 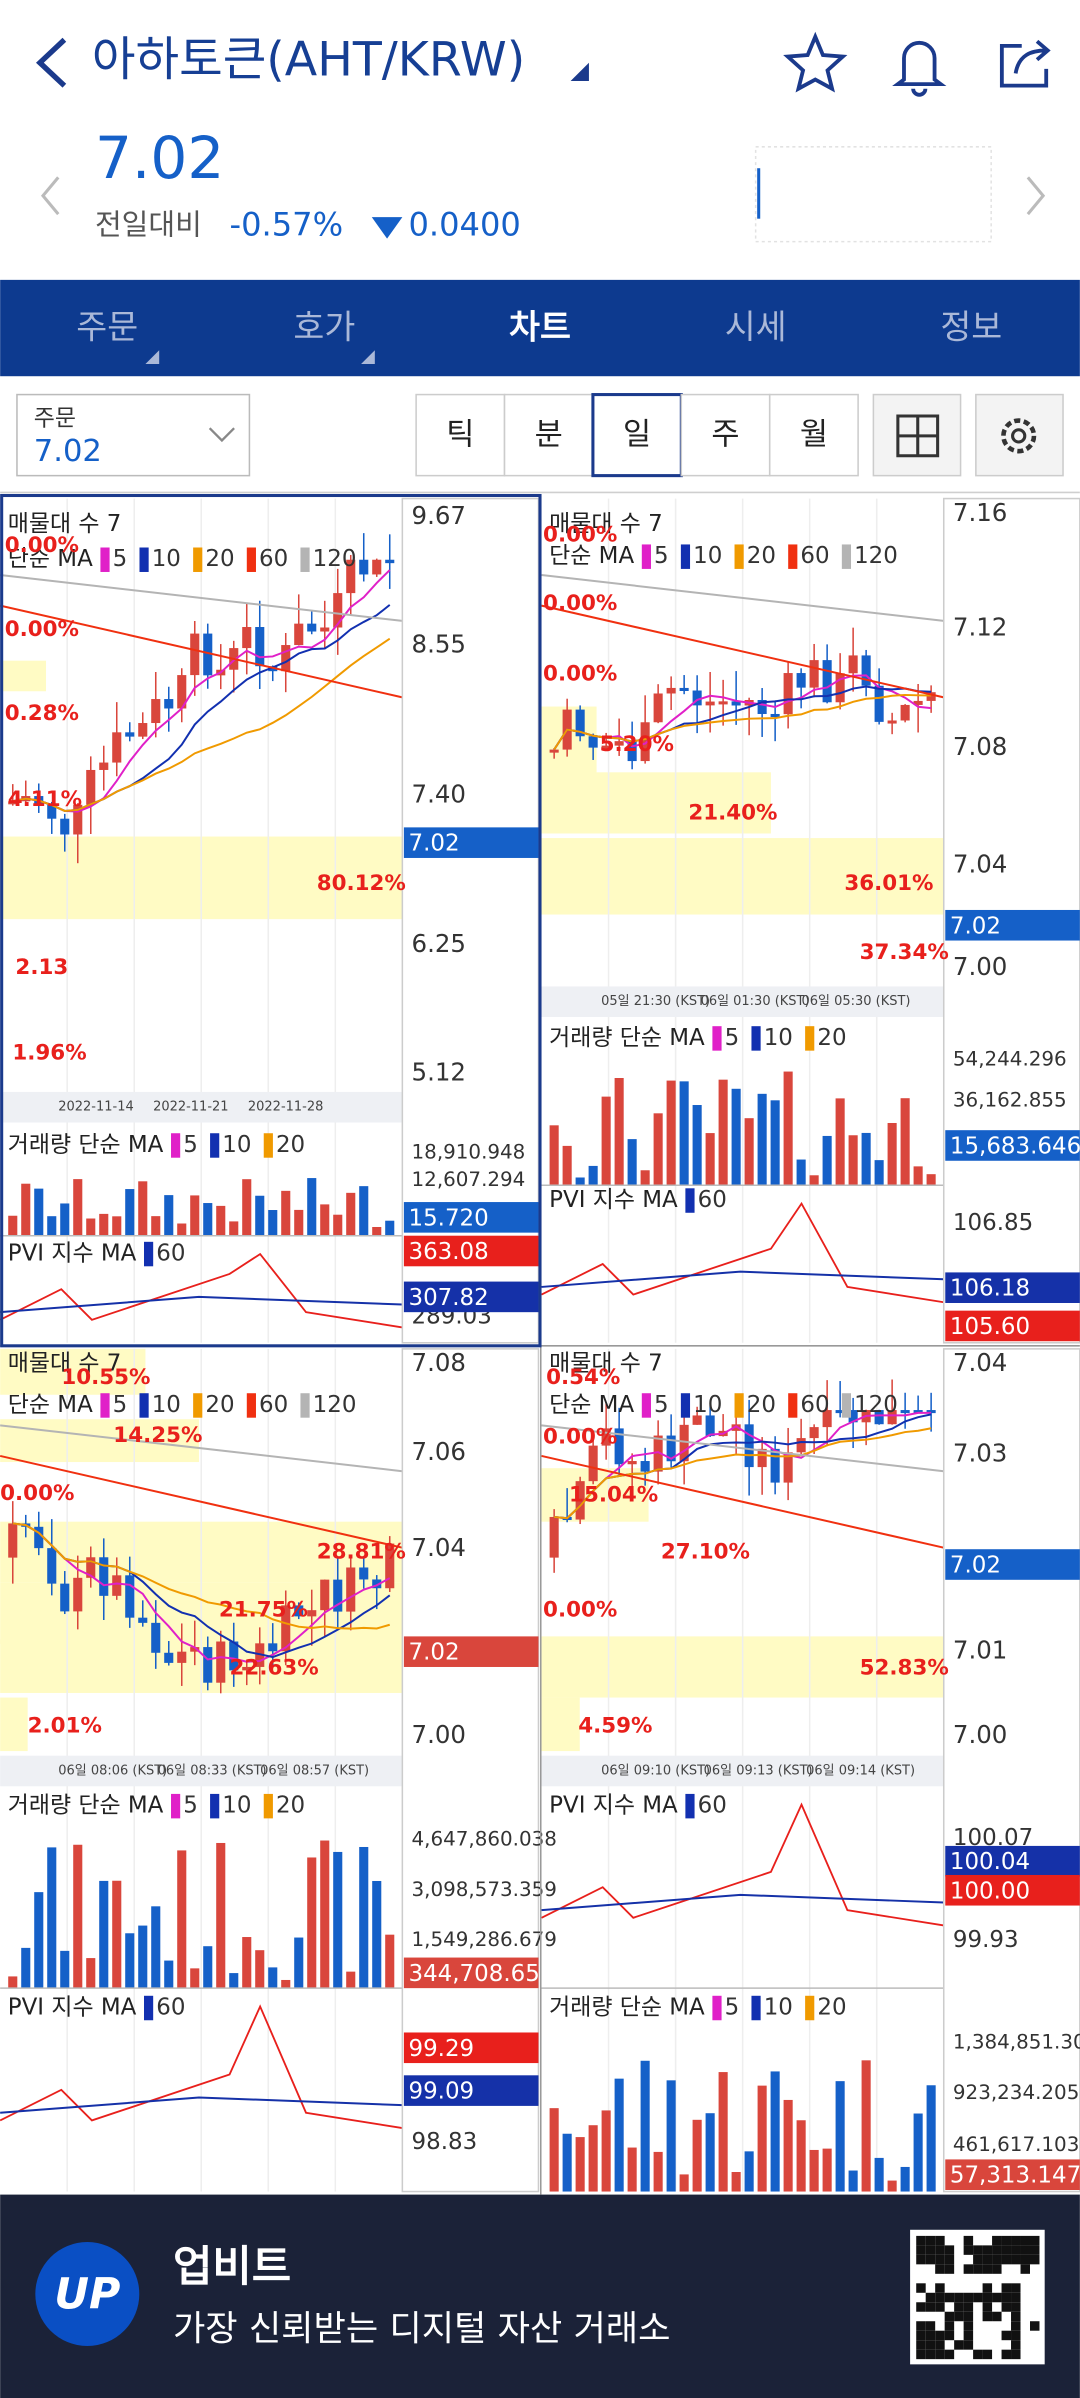 I want to click on banner, so click(x=540, y=2296).